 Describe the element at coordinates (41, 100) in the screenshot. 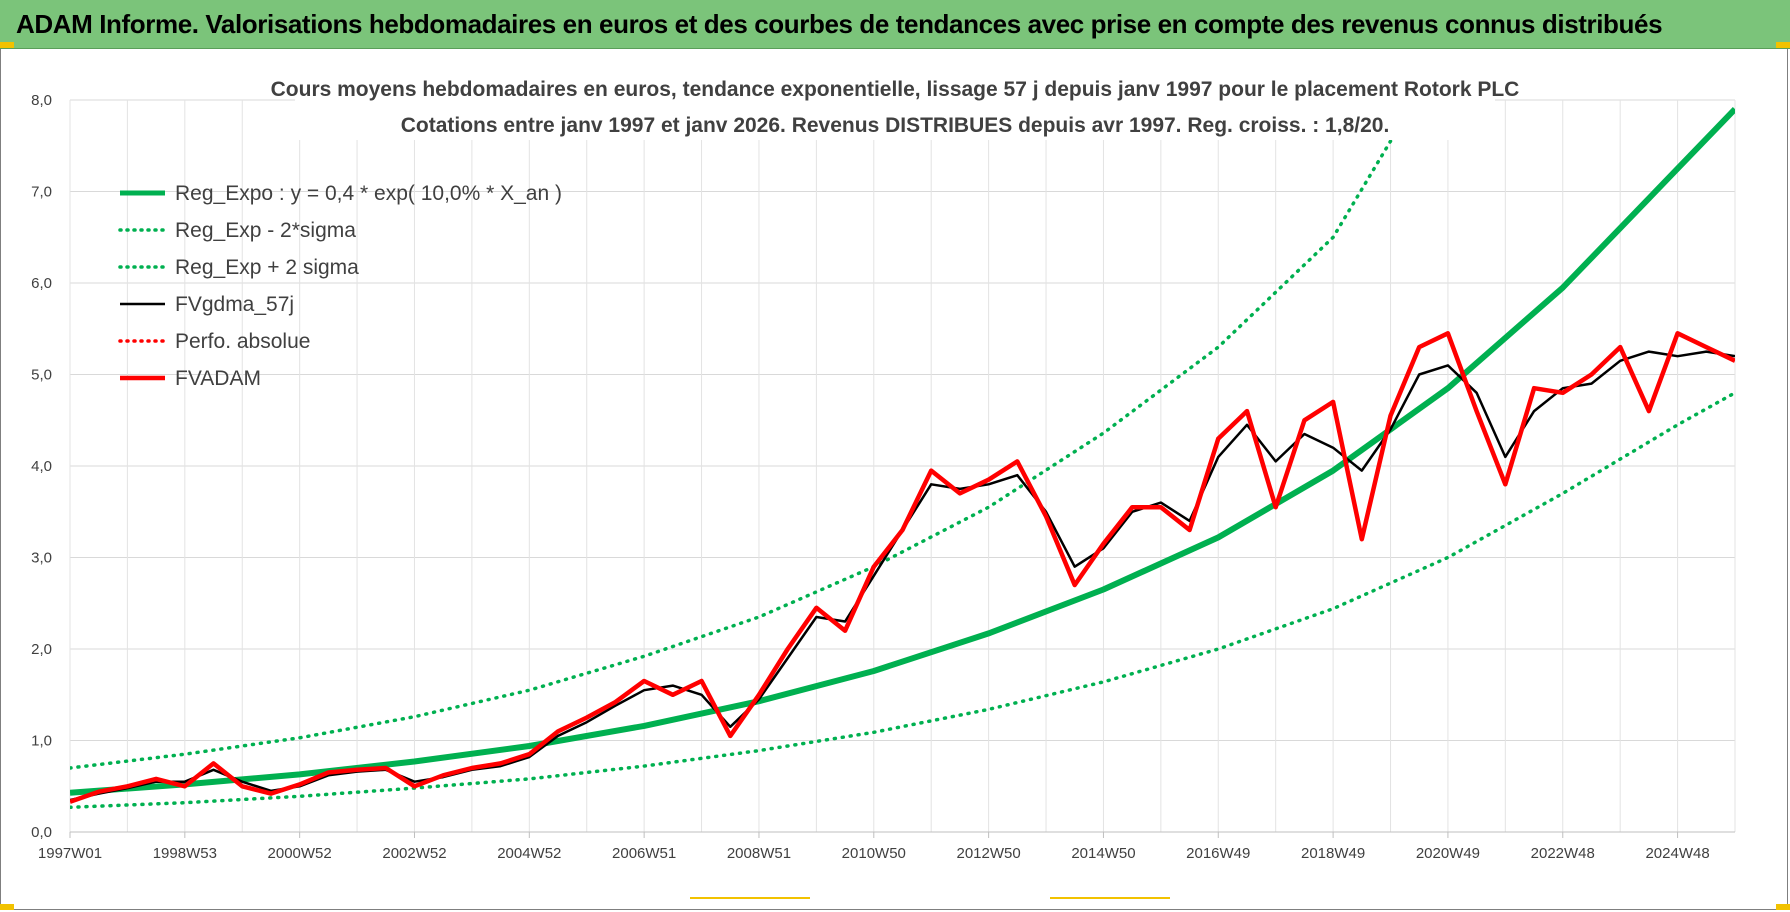

I see `y-tick-label: 8,0` at that location.